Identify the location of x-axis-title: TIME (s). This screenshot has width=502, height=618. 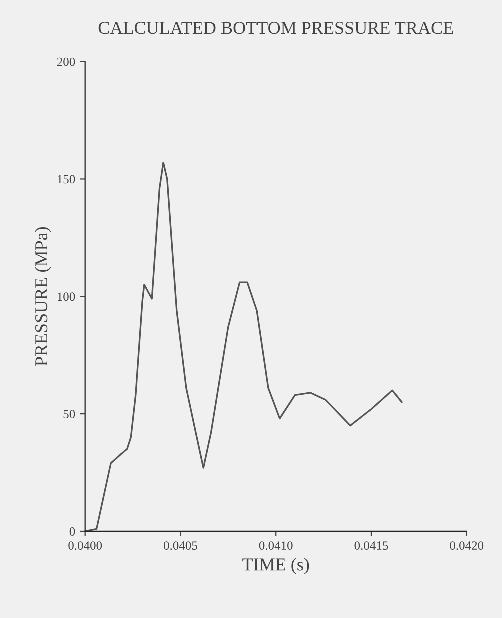
(276, 566).